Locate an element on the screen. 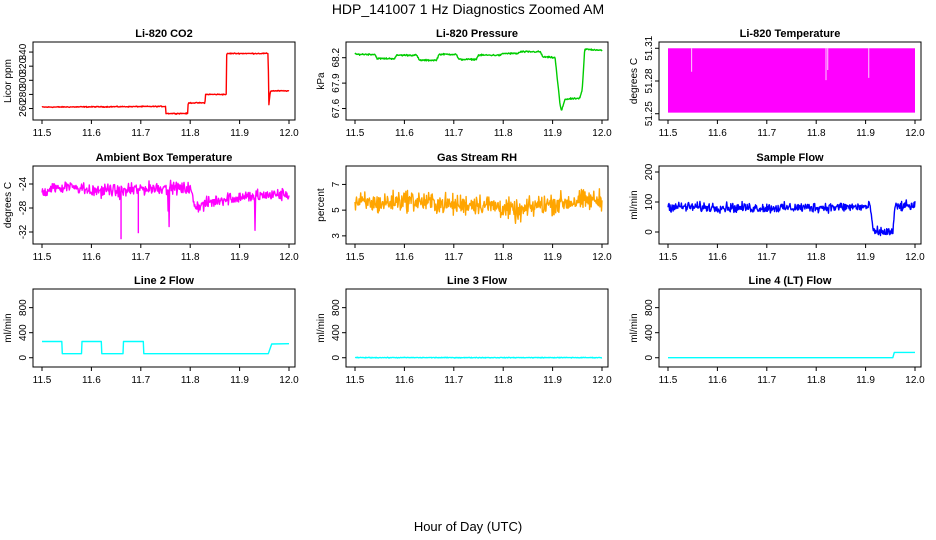 Image resolution: width=936 pixels, height=540 pixels. panel-title: Ambient Box Temperature is located at coordinates (164, 158).